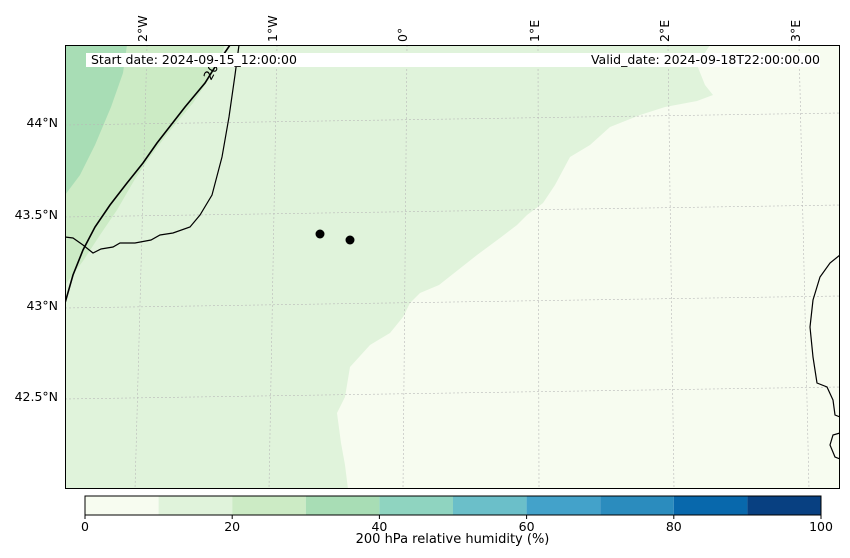 This screenshot has width=850, height=558. What do you see at coordinates (821, 526) in the screenshot?
I see `colorbar-tick-label: 100` at bounding box center [821, 526].